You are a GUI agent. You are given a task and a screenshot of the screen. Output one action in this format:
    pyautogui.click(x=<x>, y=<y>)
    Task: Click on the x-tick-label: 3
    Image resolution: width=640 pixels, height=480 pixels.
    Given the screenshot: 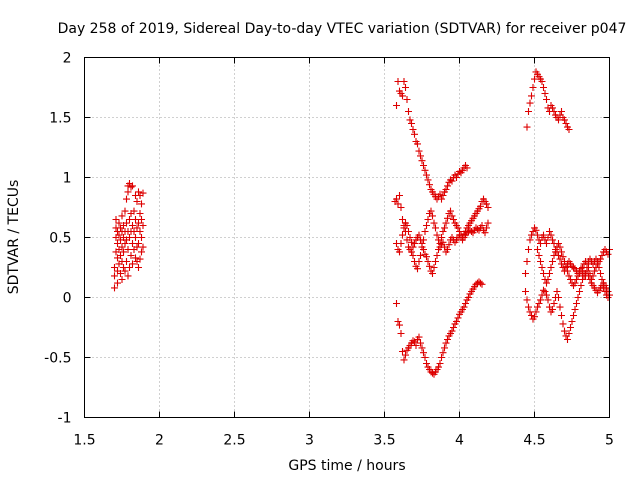 What is the action you would take?
    pyautogui.click(x=309, y=441)
    